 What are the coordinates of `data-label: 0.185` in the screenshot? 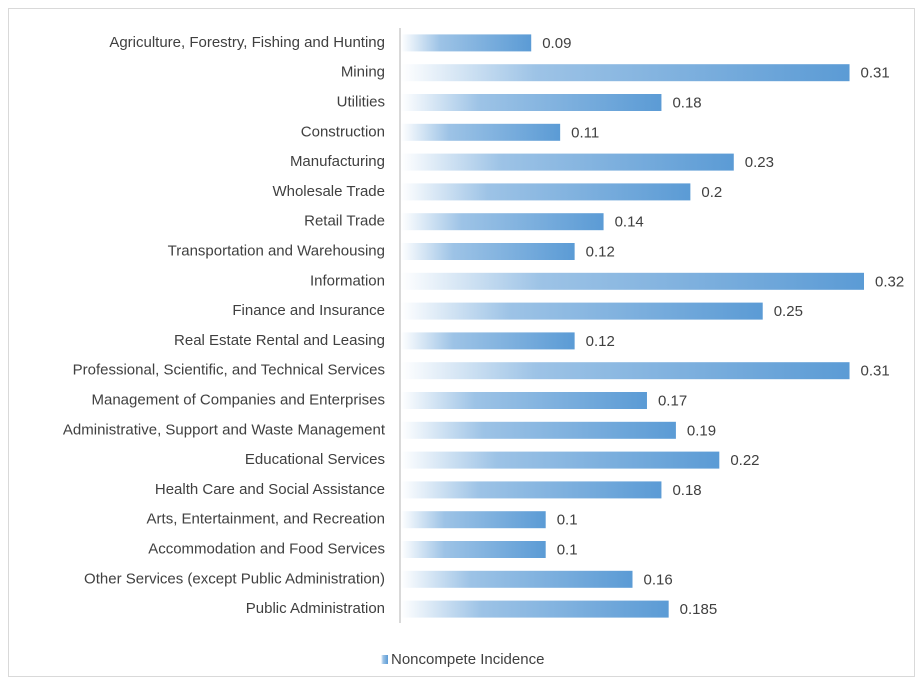 It's located at (699, 609).